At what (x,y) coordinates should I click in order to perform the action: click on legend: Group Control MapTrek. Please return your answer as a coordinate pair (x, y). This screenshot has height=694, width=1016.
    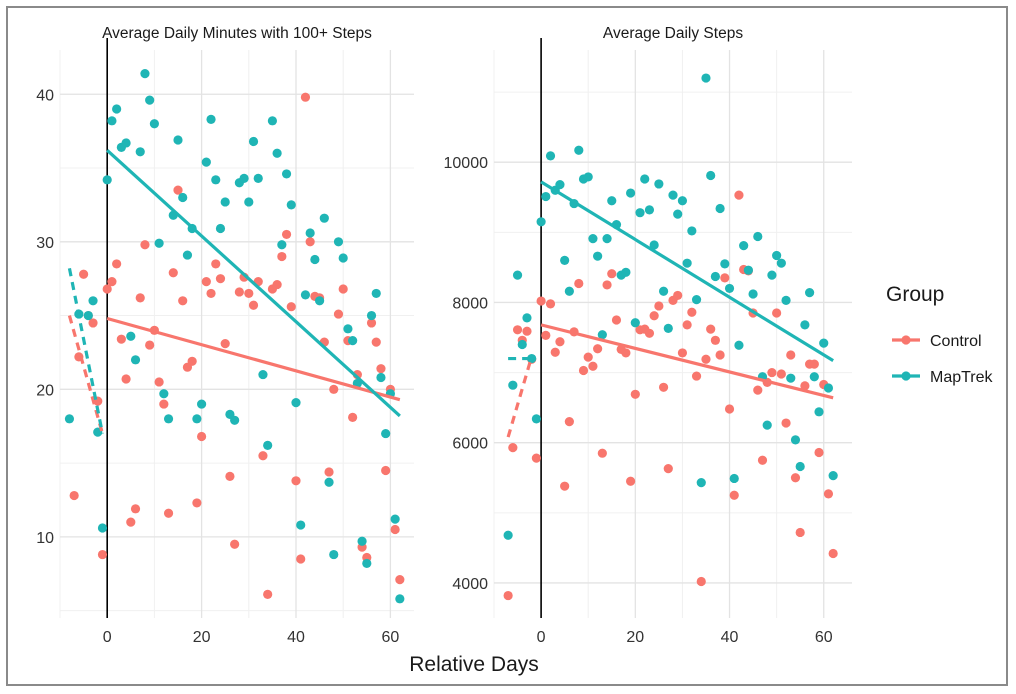
    Looking at the image, I should click on (940, 334).